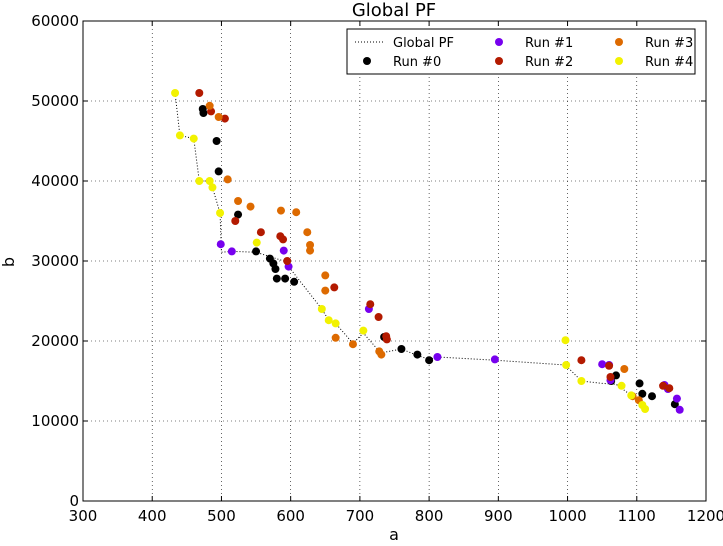  I want to click on y-tick-label: 0, so click(74, 501).